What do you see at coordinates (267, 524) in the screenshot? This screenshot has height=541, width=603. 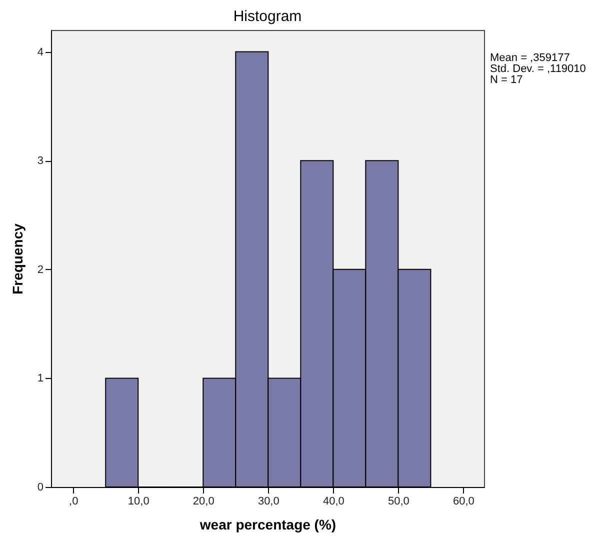 I see `x-axis-title: wear percentage (%)` at bounding box center [267, 524].